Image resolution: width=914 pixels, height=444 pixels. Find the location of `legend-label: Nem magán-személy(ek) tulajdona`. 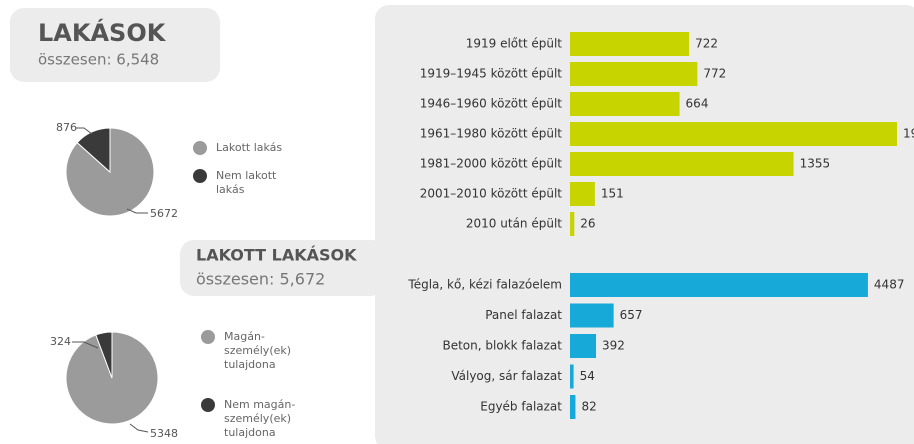

legend-label: Nem magán-személy(ek) tulajdona is located at coordinates (260, 418).